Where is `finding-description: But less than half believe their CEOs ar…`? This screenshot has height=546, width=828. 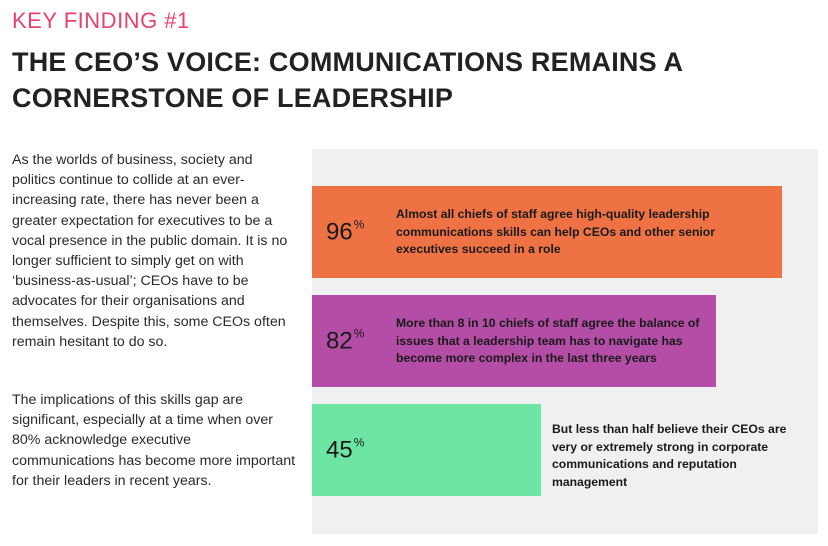 finding-description: But less than half believe their CEOs ar… is located at coordinates (669, 455).